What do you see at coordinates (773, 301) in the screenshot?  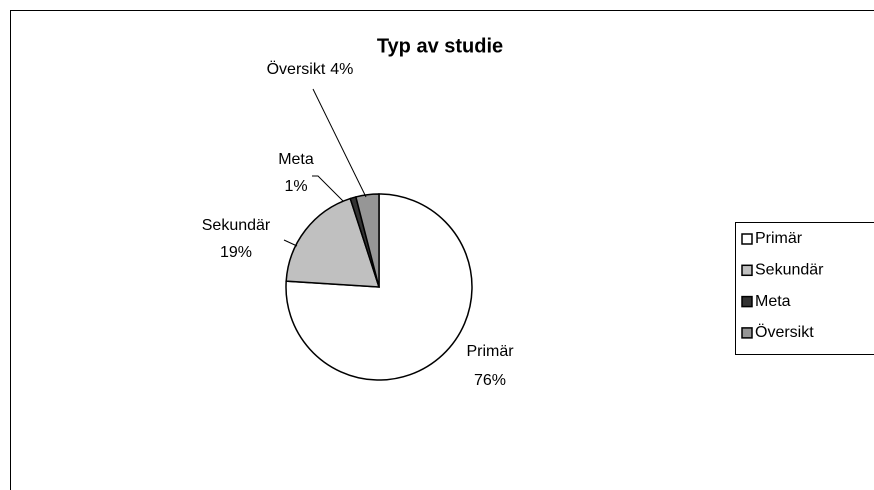 I see `legend-label: Meta` at bounding box center [773, 301].